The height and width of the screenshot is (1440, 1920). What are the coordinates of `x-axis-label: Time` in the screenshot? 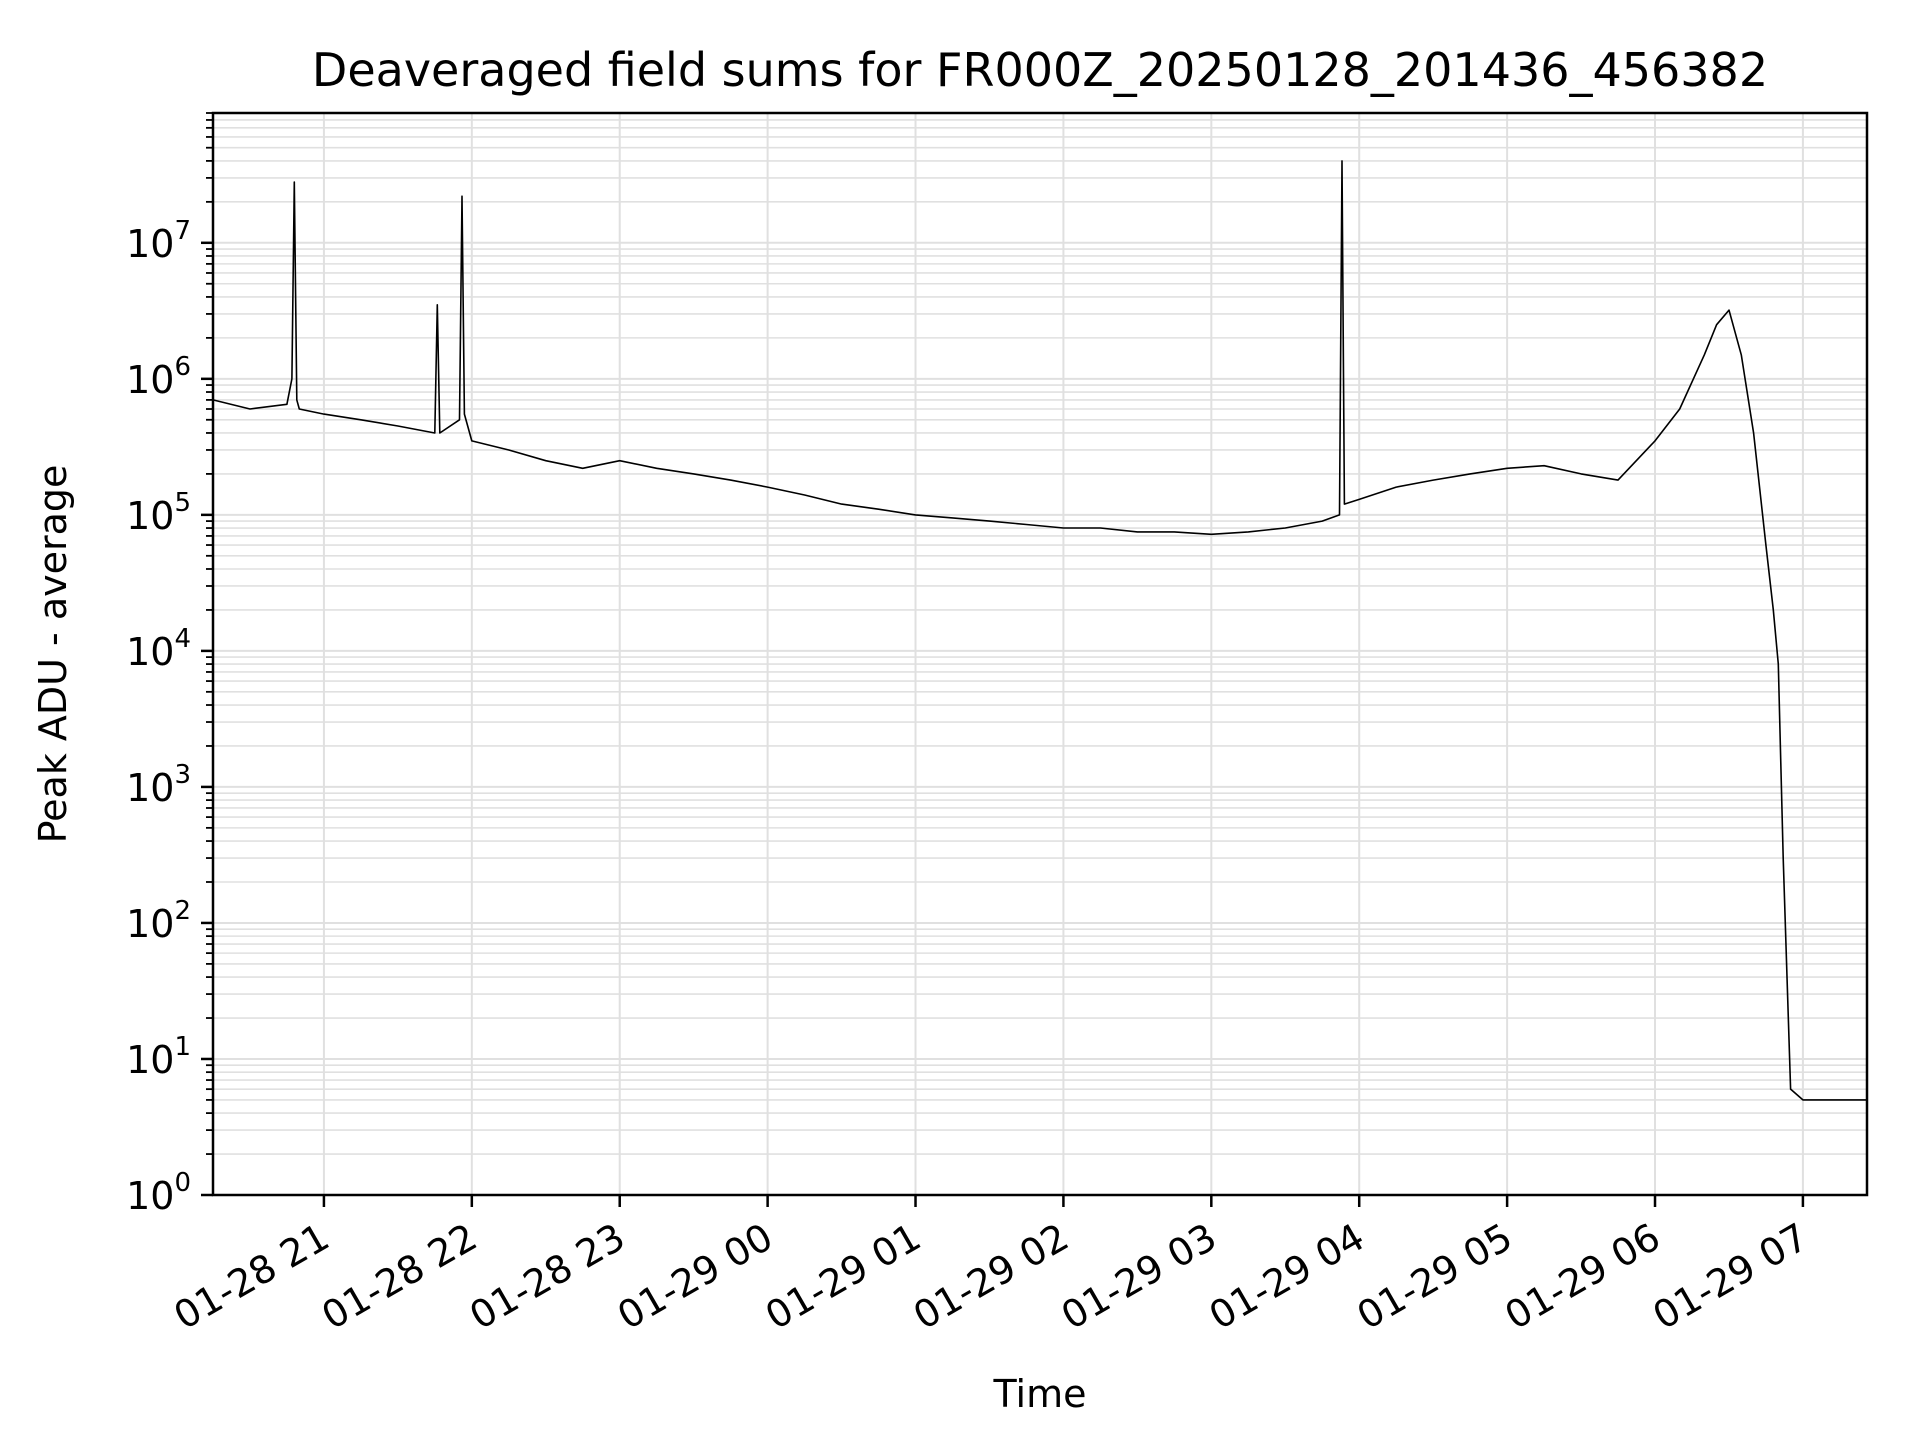 It's located at (1040, 1394).